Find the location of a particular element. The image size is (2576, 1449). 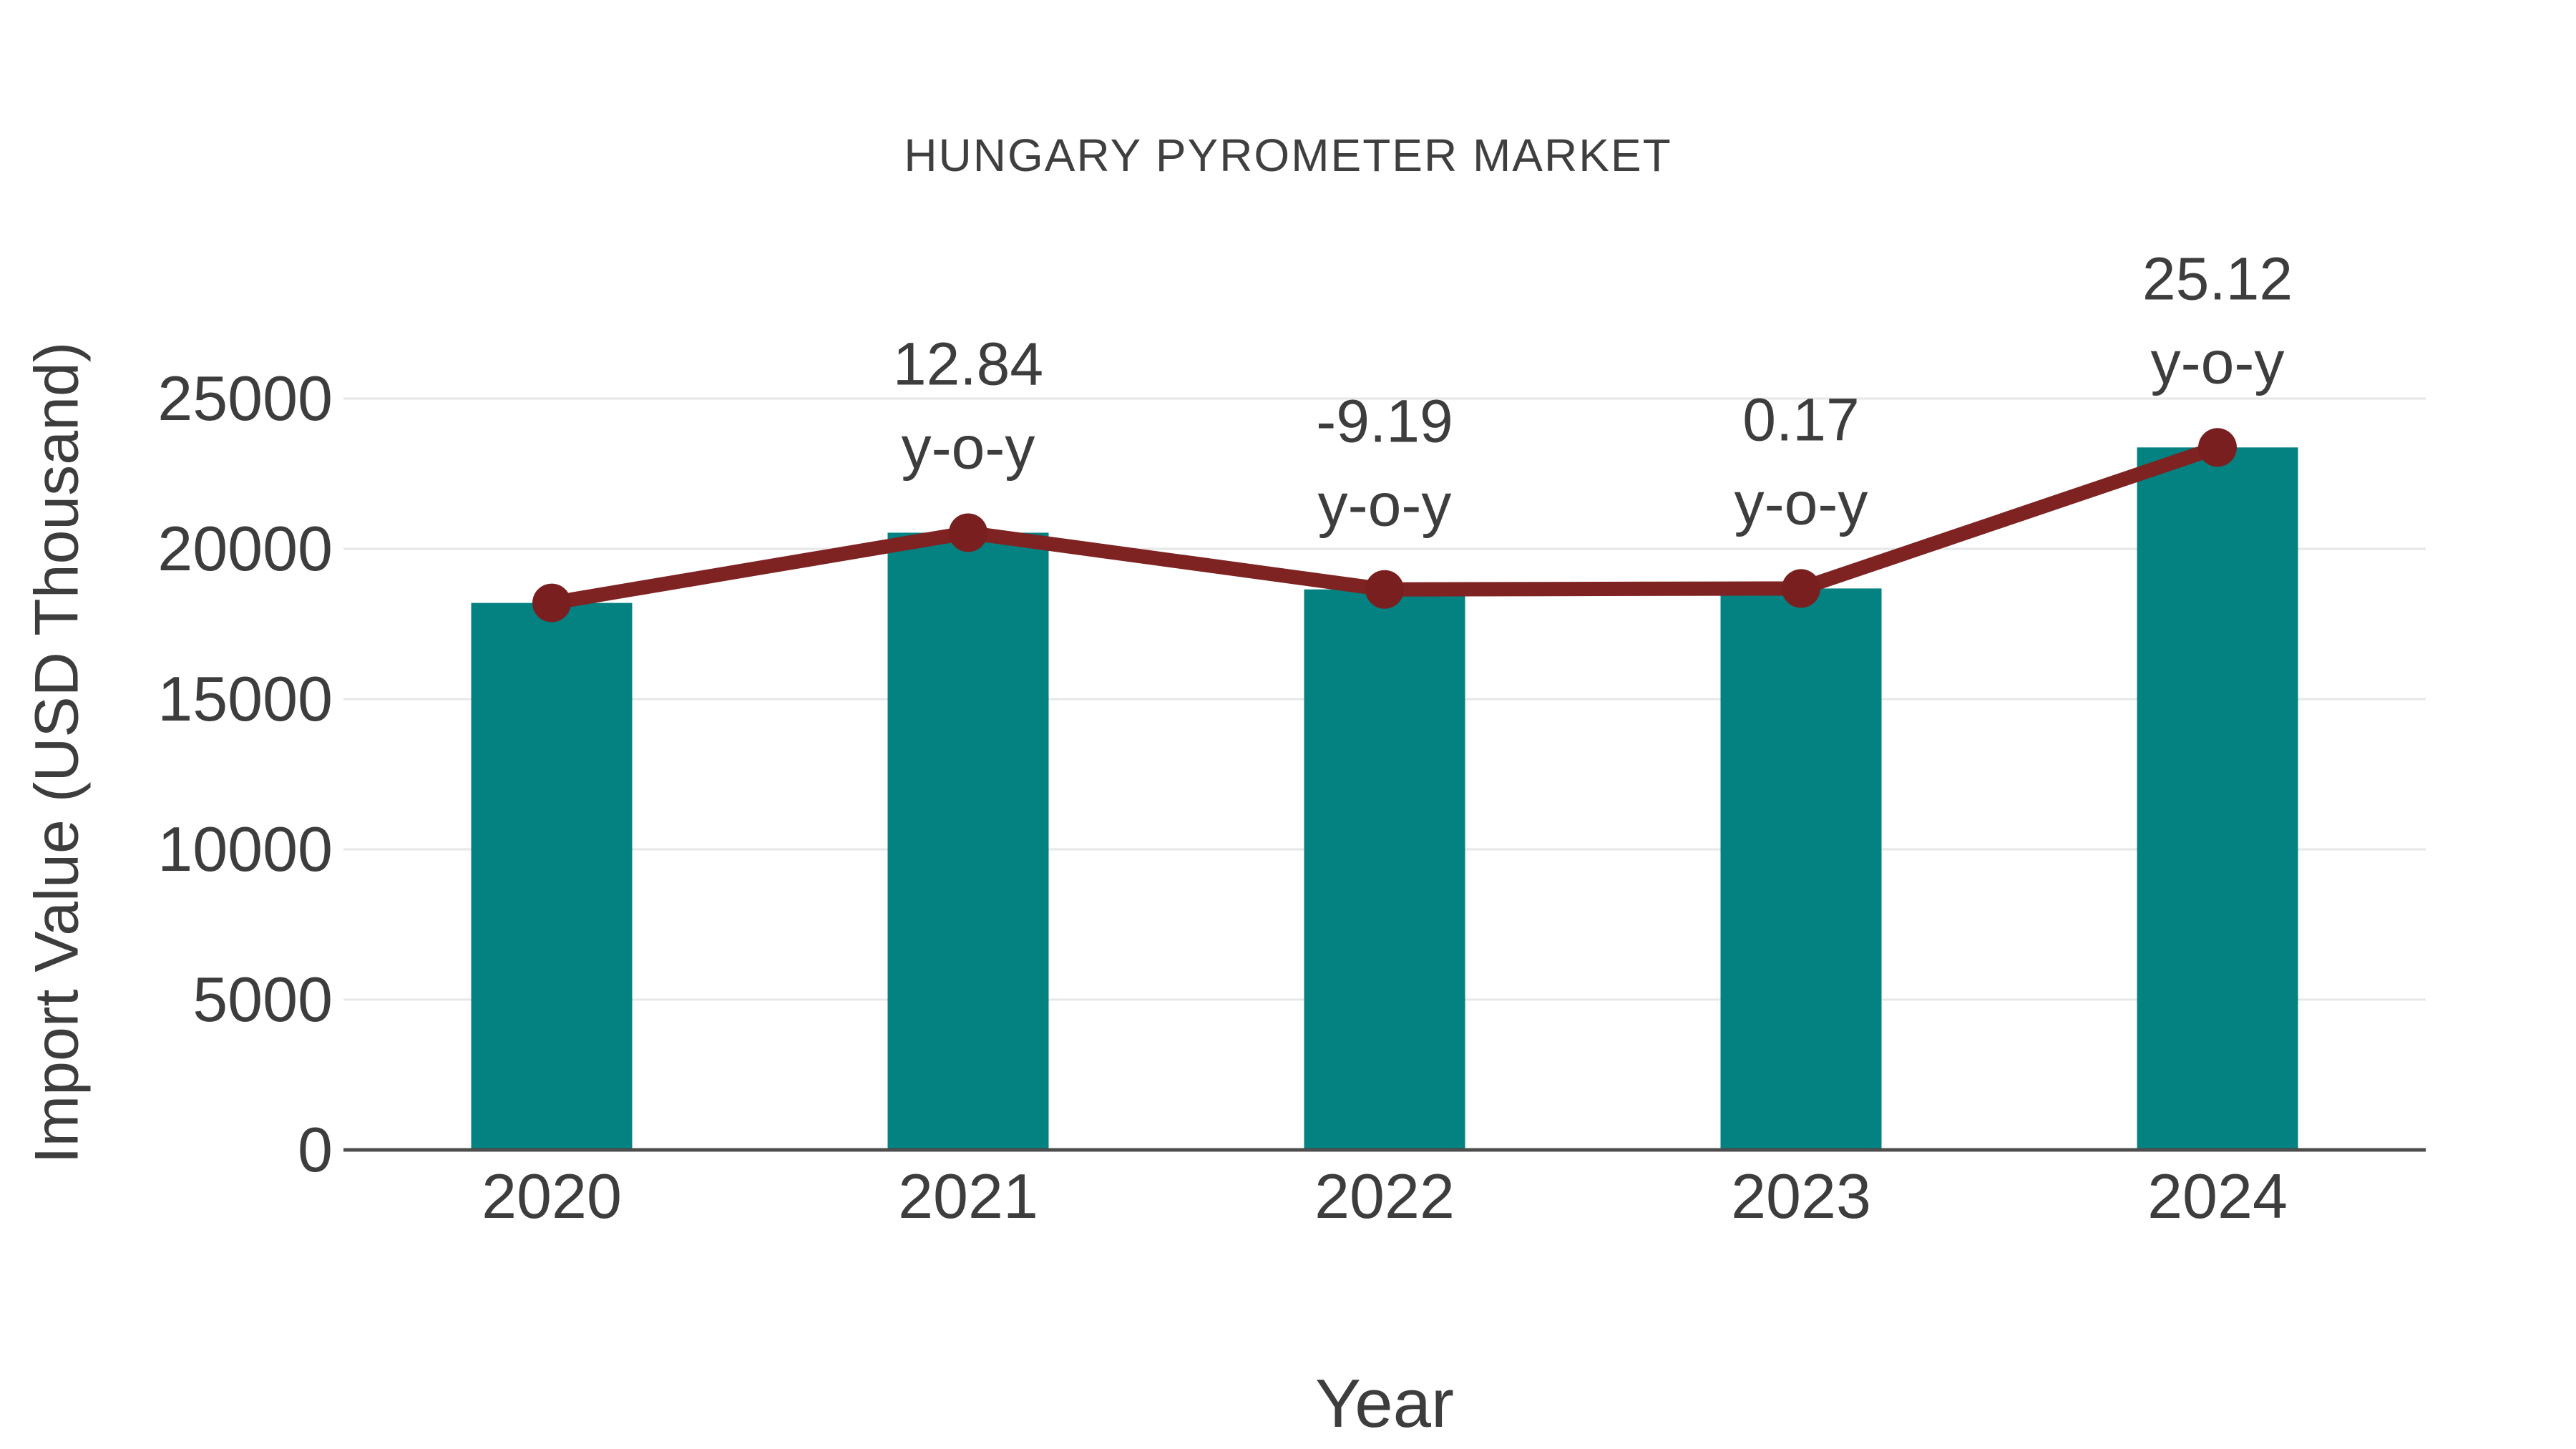

annotation-2021-label: y-o-y is located at coordinates (968, 448).